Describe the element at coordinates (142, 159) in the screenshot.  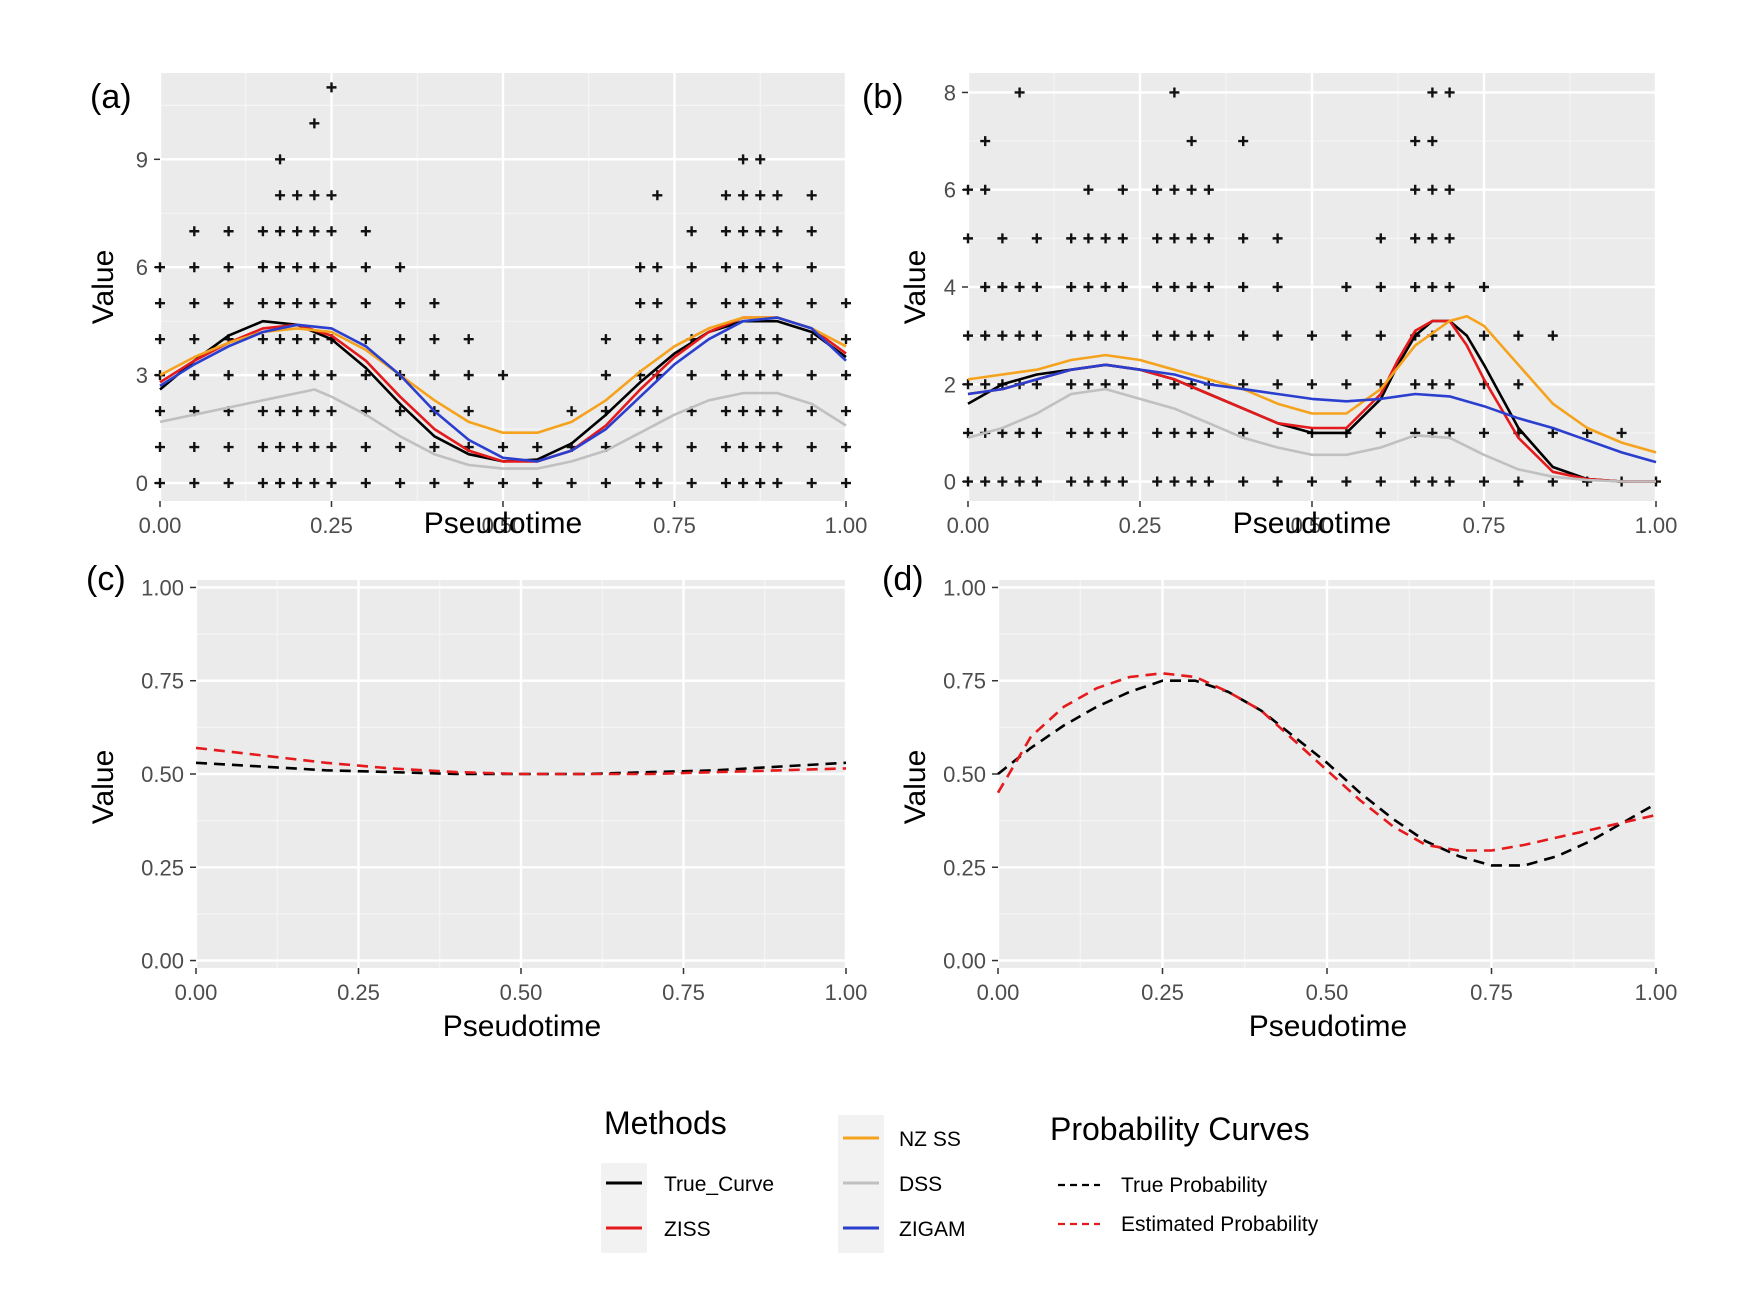
I see `y-tick-label: 9` at that location.